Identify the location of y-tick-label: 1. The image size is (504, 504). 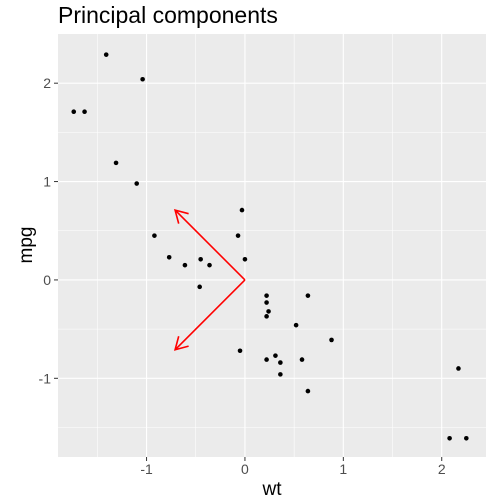
(47, 182).